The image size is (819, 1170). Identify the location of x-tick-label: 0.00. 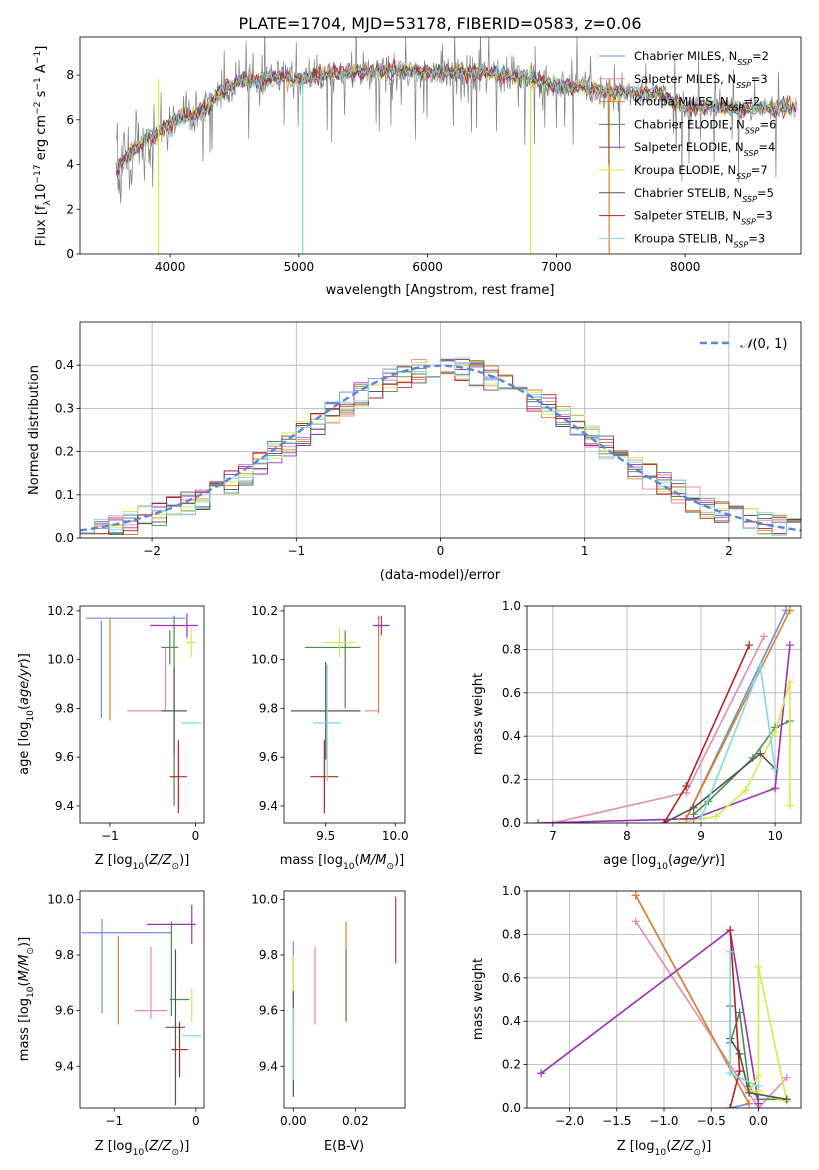
(293, 1121).